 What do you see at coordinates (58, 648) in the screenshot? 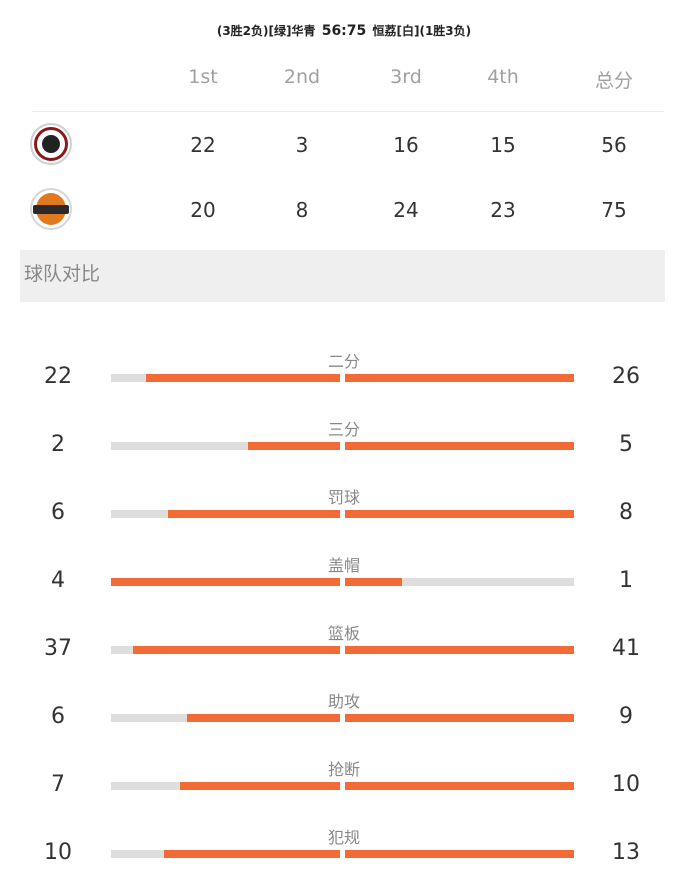
I see `stat-left-value: 37` at bounding box center [58, 648].